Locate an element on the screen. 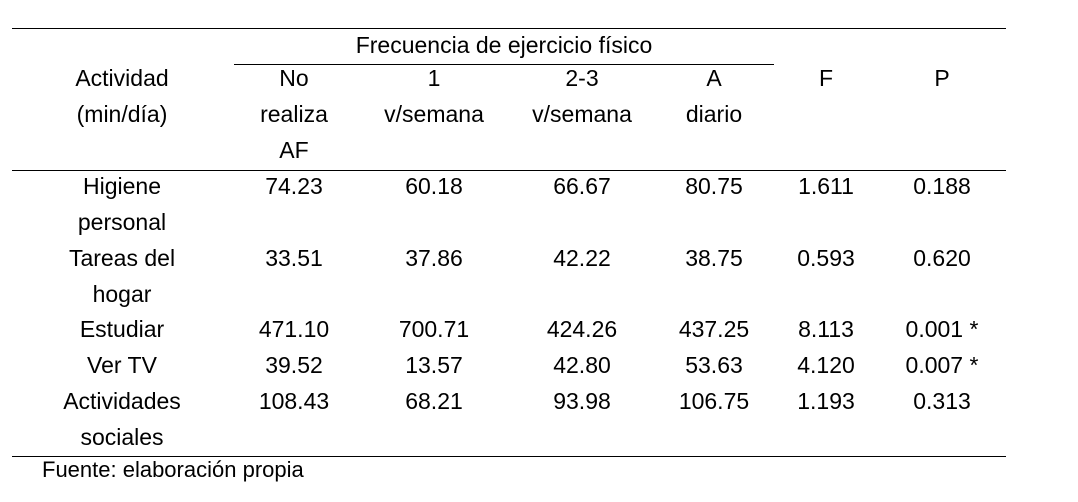  cell-diario: 106.75 is located at coordinates (714, 401).